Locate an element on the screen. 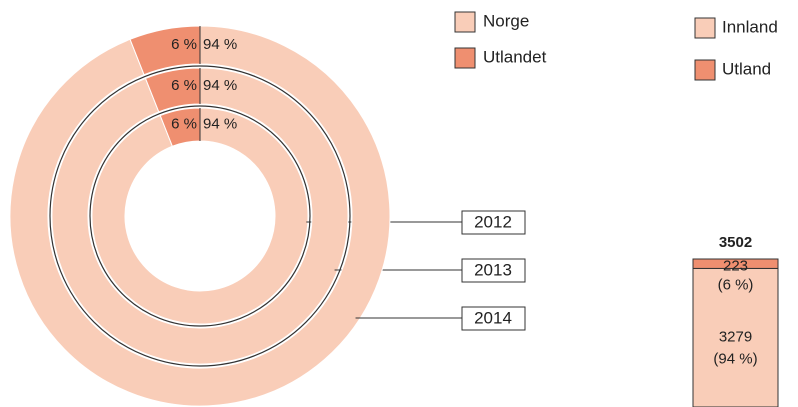 The image size is (798, 407). year-label: 2012 is located at coordinates (493, 221).